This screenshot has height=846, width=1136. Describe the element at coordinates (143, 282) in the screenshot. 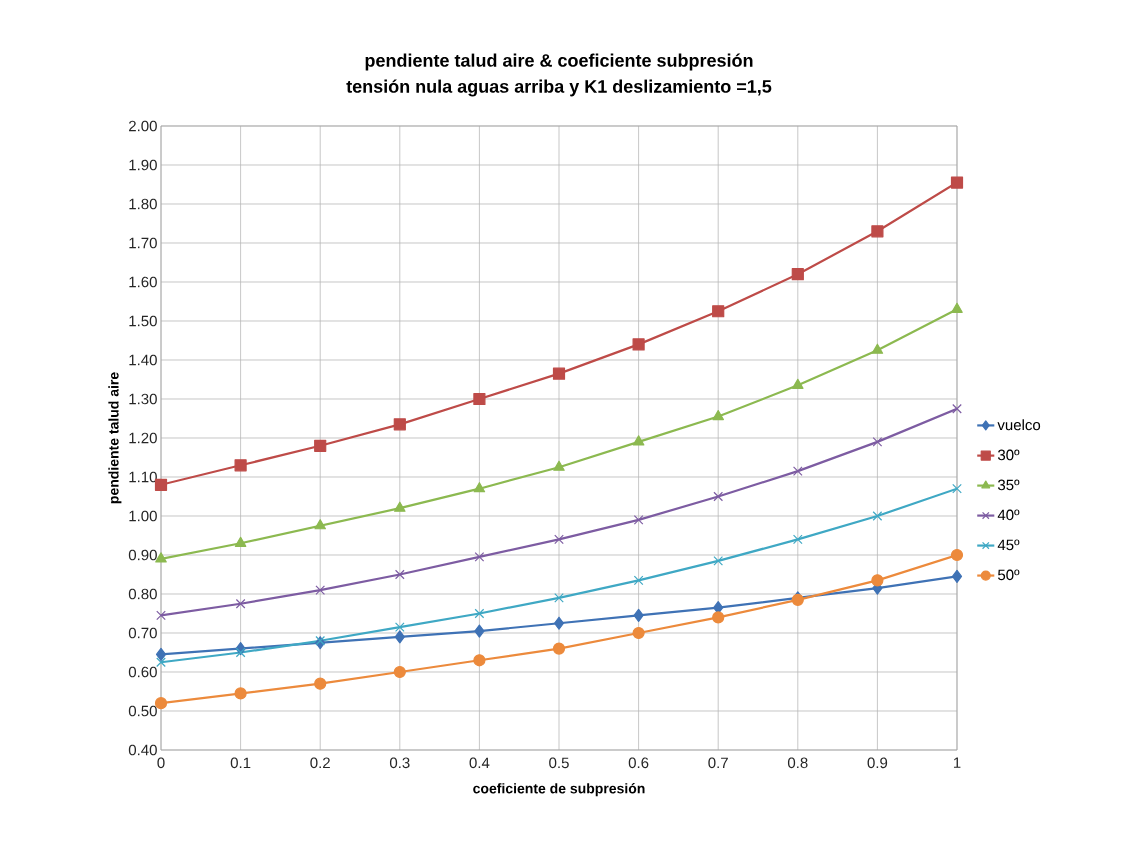

I see `y-tick-label: 1.60` at that location.